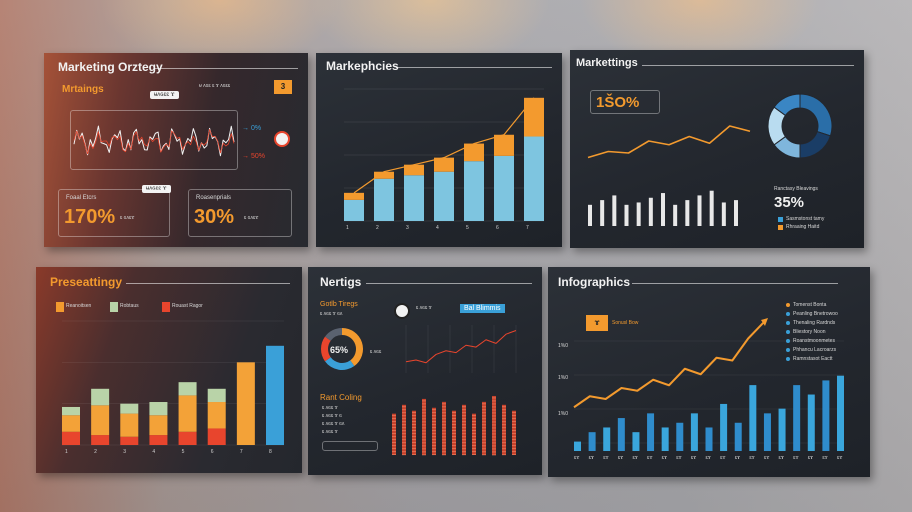 The height and width of the screenshot is (512, 912). I want to click on header-note: ᵾ ʌɢɛ ɛ ɤ ʌɢɛɛ, so click(215, 86).